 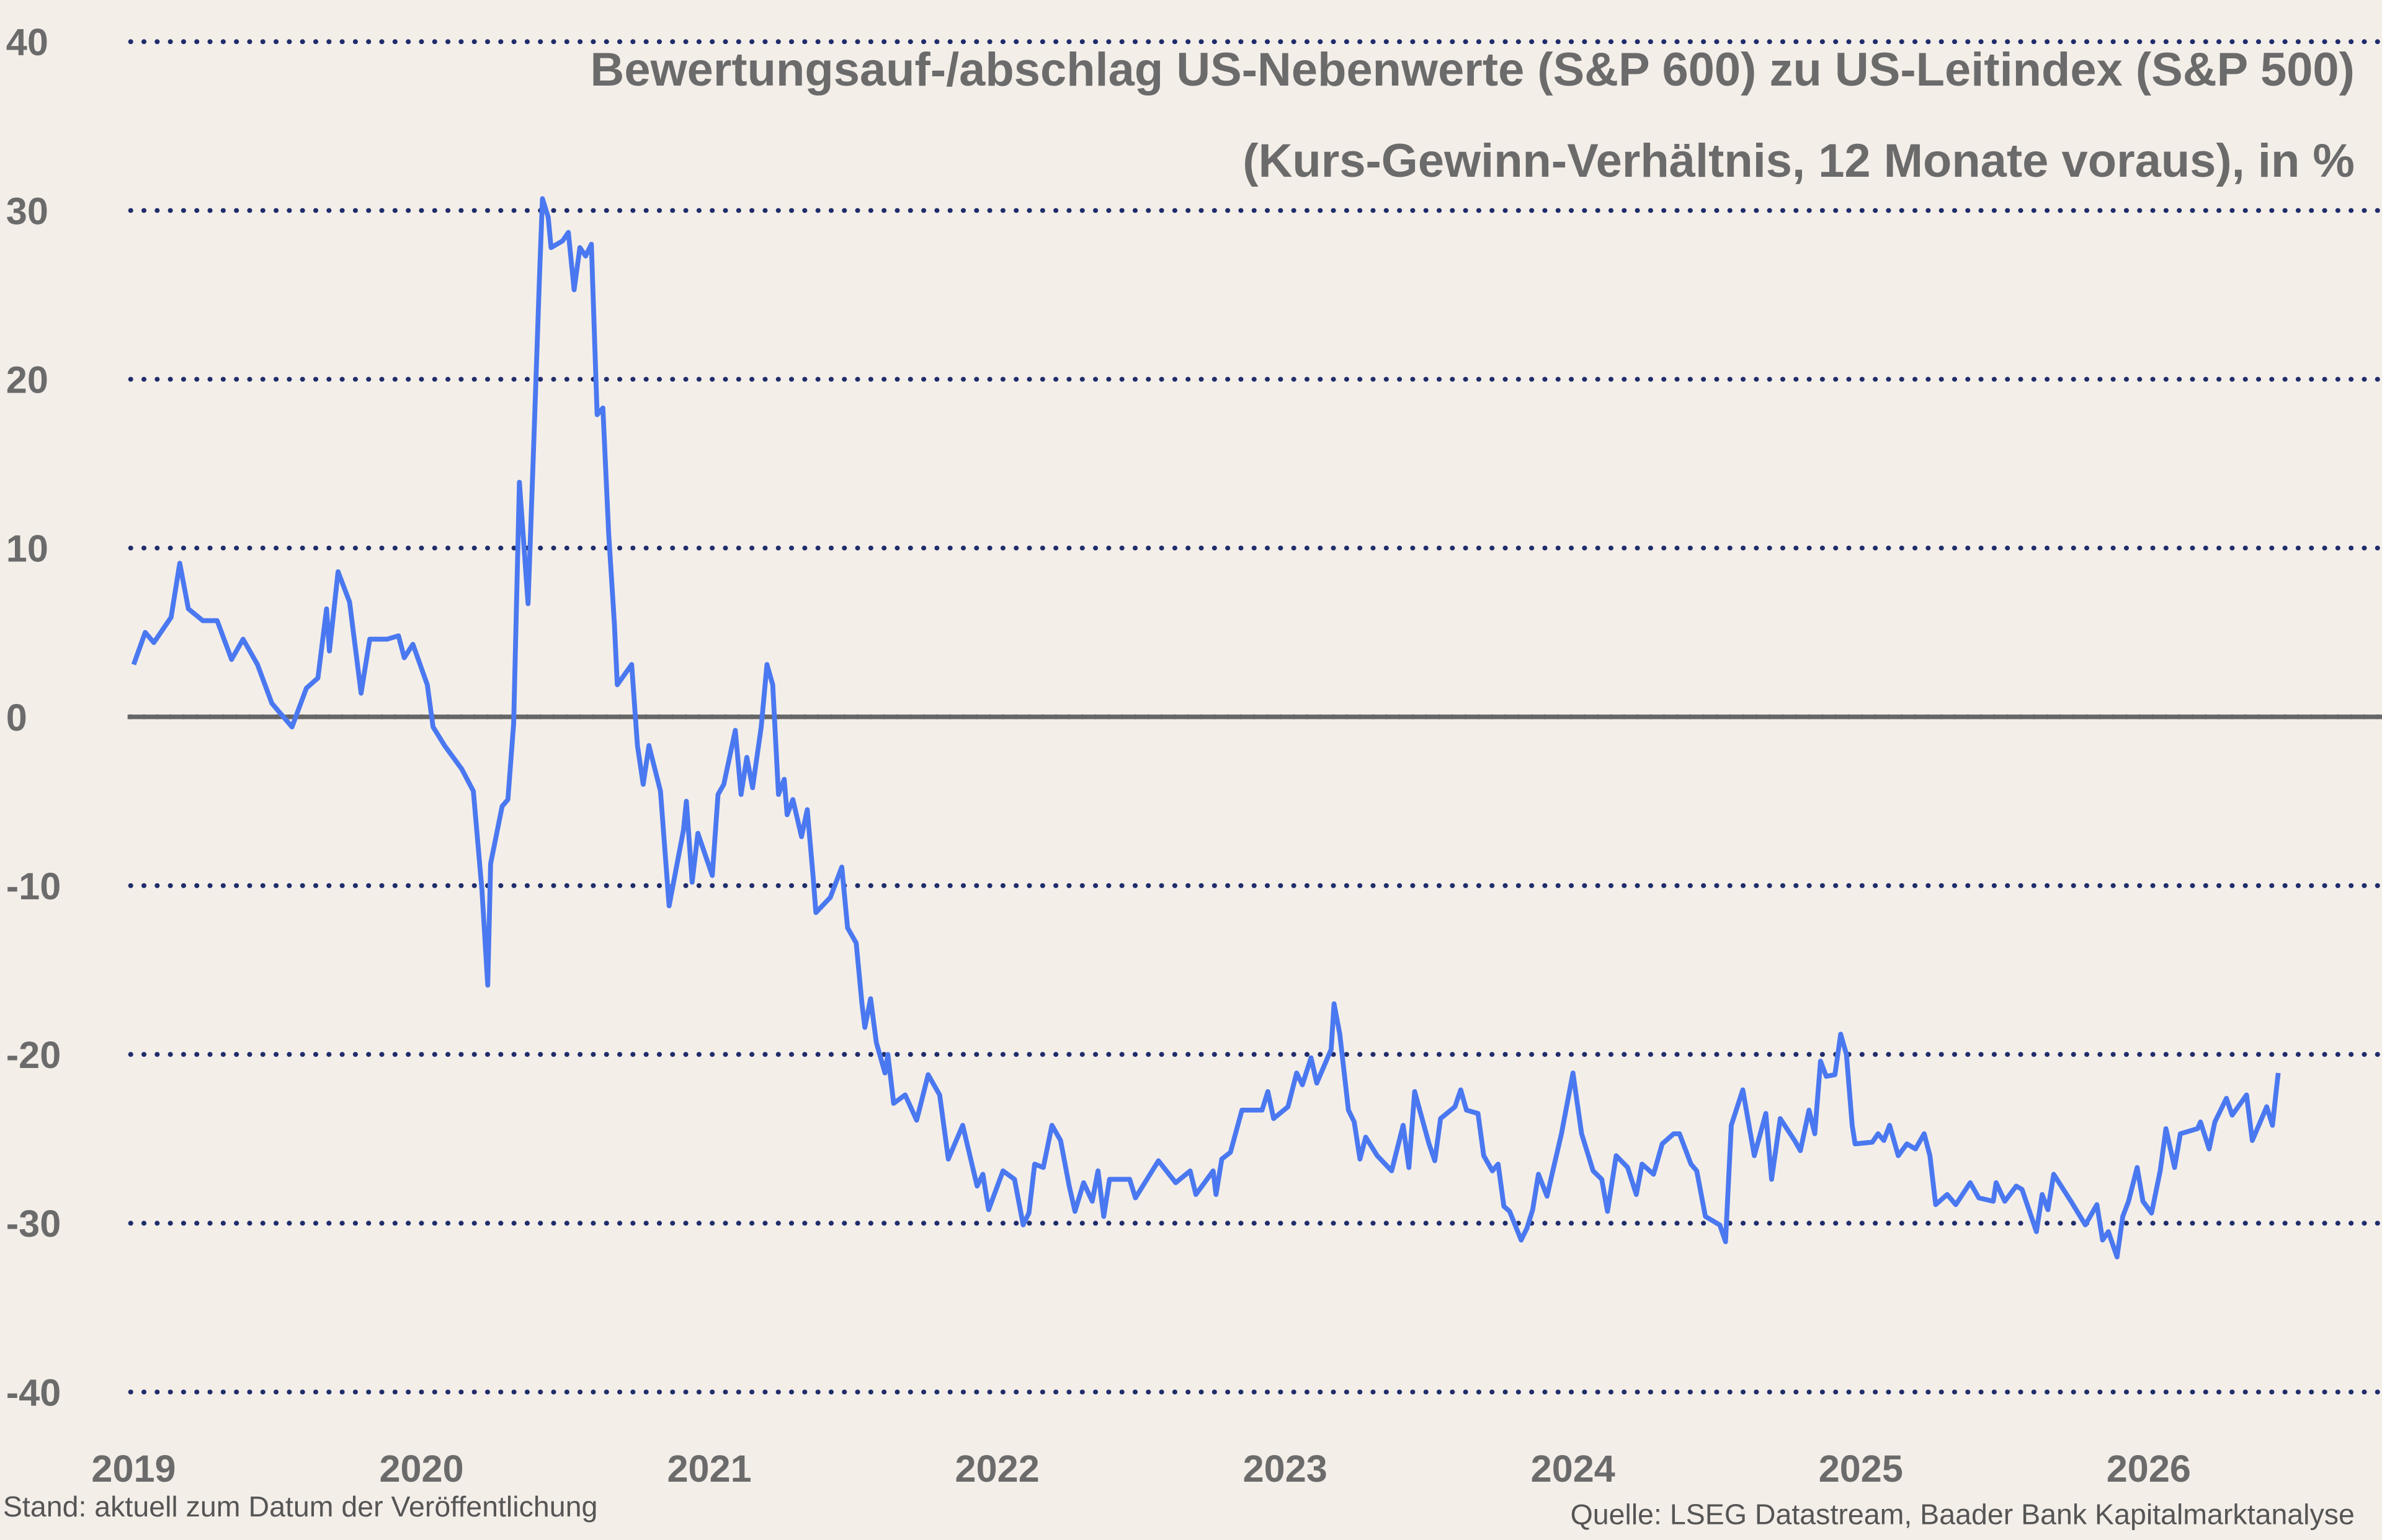 What do you see at coordinates (27, 211) in the screenshot?
I see `y-tick-label: 30` at bounding box center [27, 211].